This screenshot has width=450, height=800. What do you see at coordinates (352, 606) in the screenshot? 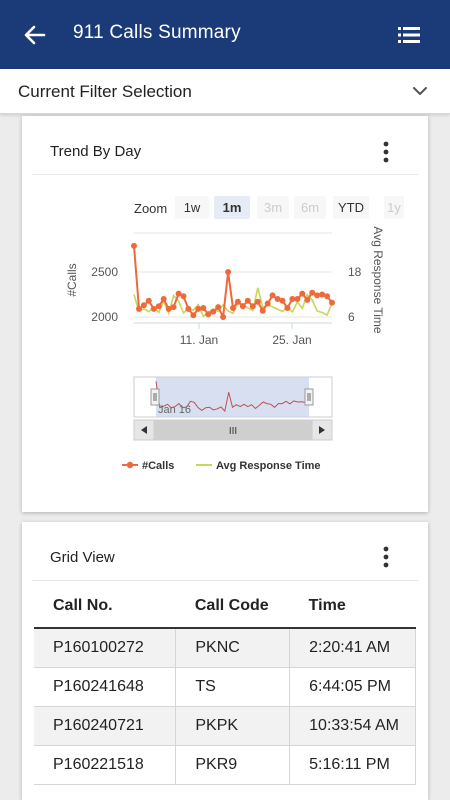
I see `column-header-time: Time` at bounding box center [352, 606].